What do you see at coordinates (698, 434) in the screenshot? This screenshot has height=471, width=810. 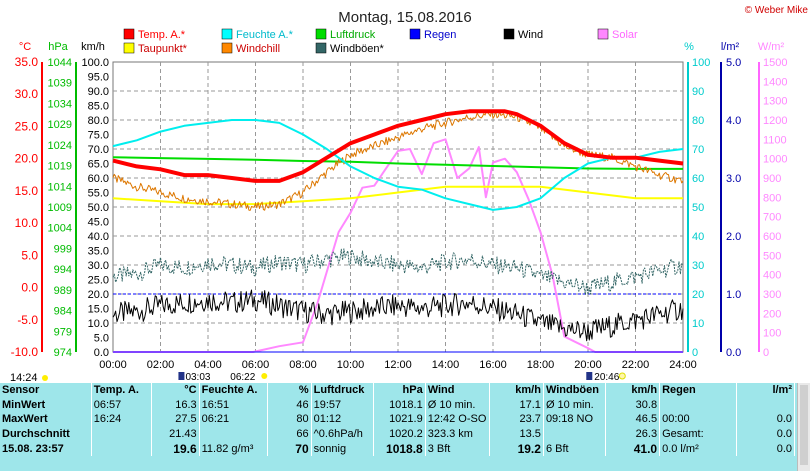 I see `table-cell: Gesamt:` at bounding box center [698, 434].